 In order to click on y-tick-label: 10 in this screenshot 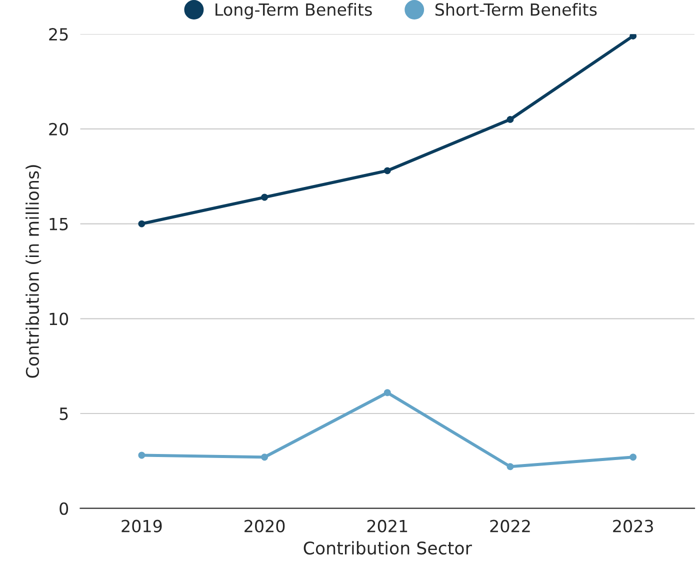, I will do `click(59, 319)`.